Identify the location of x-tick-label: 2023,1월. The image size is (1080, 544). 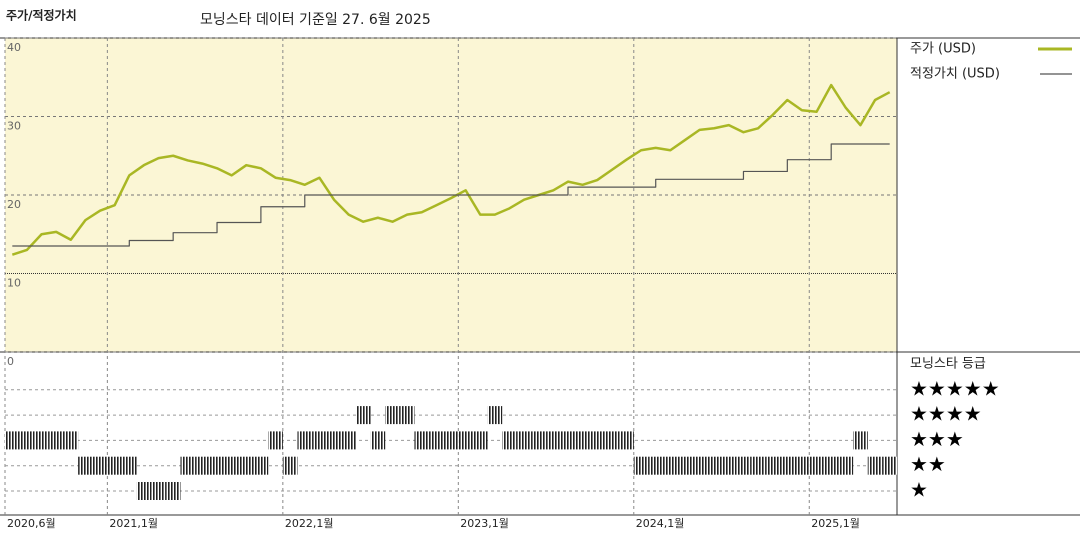
(484, 523).